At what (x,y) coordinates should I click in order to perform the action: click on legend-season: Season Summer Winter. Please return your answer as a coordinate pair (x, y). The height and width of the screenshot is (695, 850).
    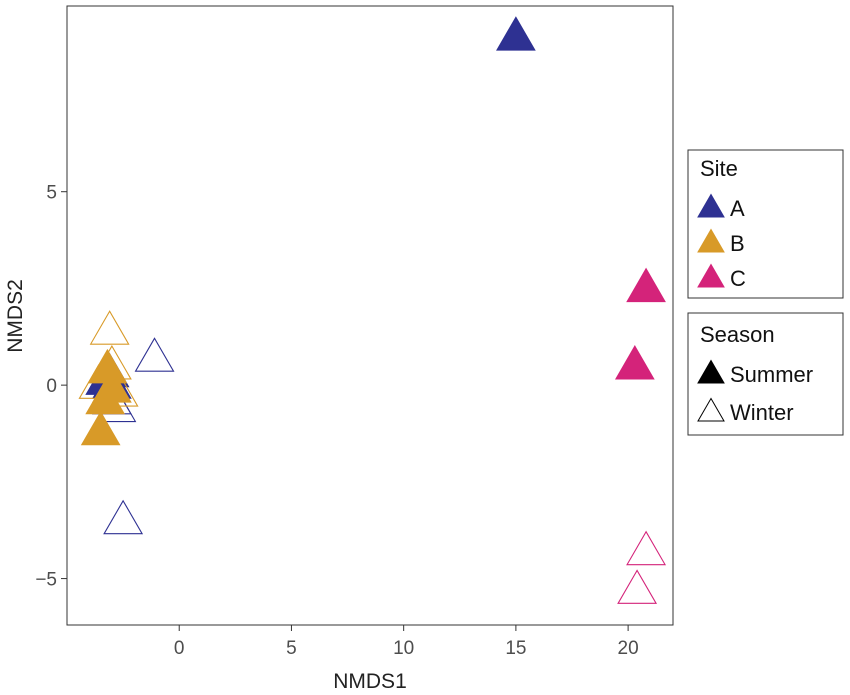
    Looking at the image, I should click on (765, 374).